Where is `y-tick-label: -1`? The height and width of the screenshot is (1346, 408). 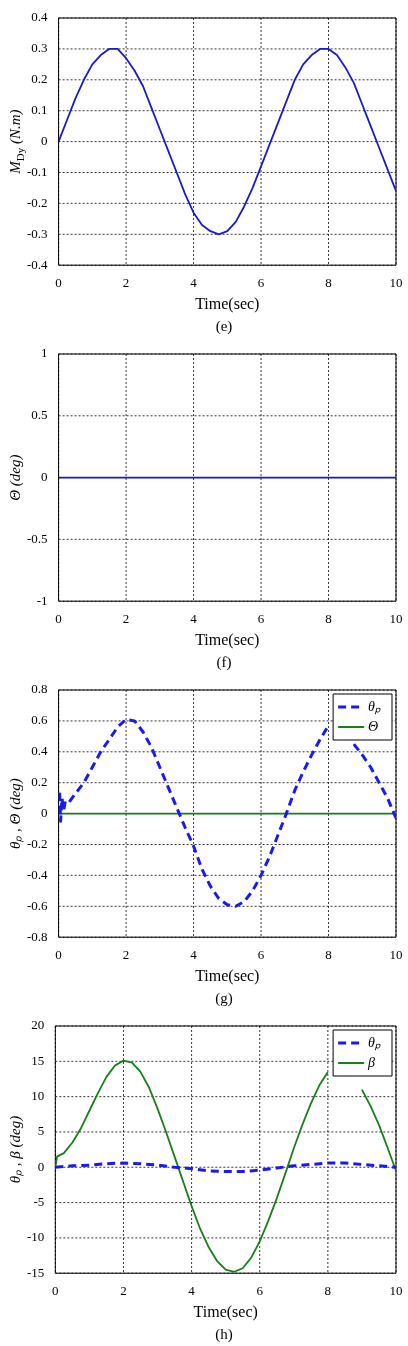 y-tick-label: -1 is located at coordinates (42, 600).